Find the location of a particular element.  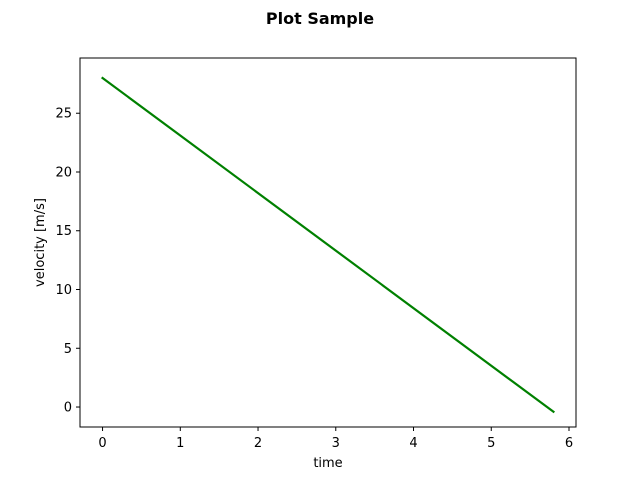

y-tick-label: 10 is located at coordinates (63, 290).